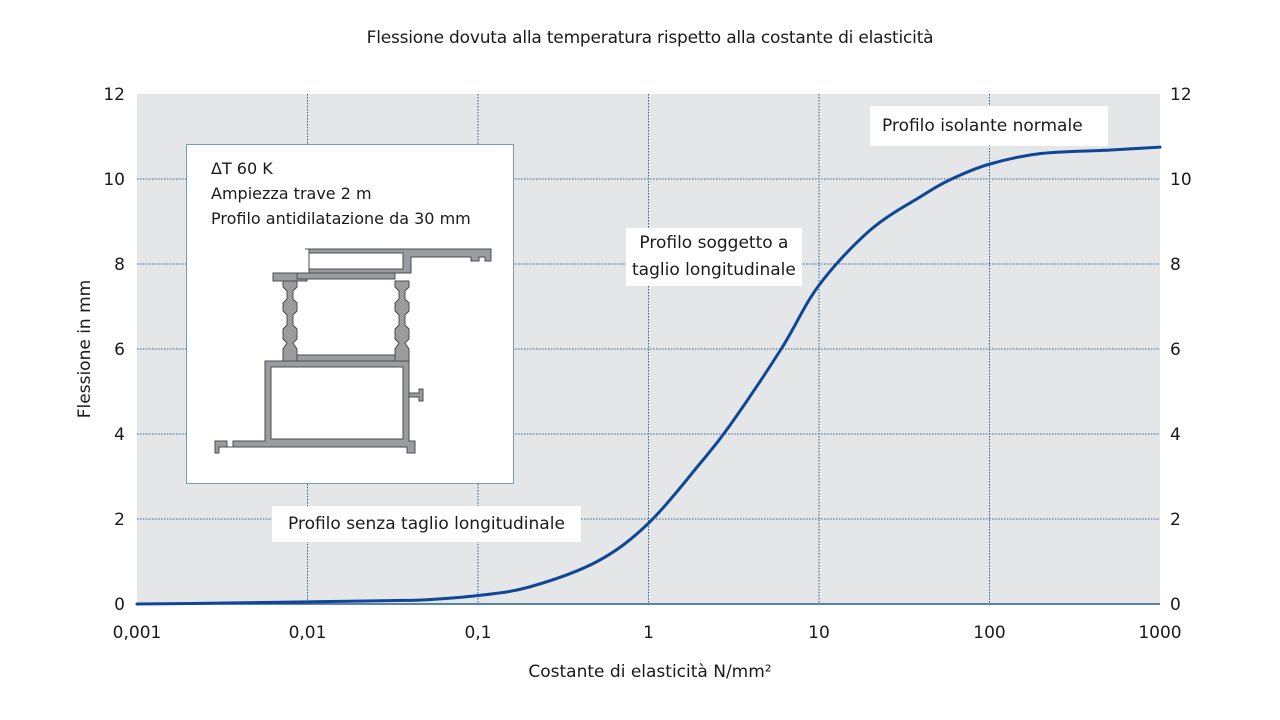 The image size is (1280, 720). I want to click on label-profilo-senza-taglio: Profilo senza taglio longitudinale, so click(426, 524).